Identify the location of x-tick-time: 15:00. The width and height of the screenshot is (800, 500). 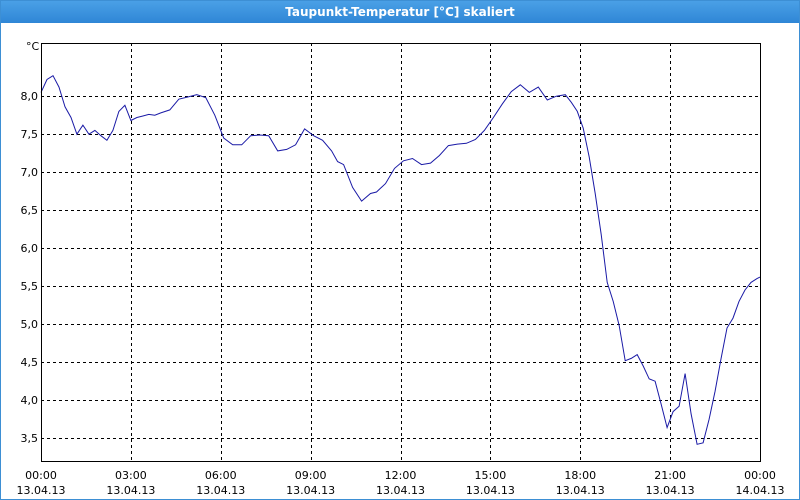
(491, 475).